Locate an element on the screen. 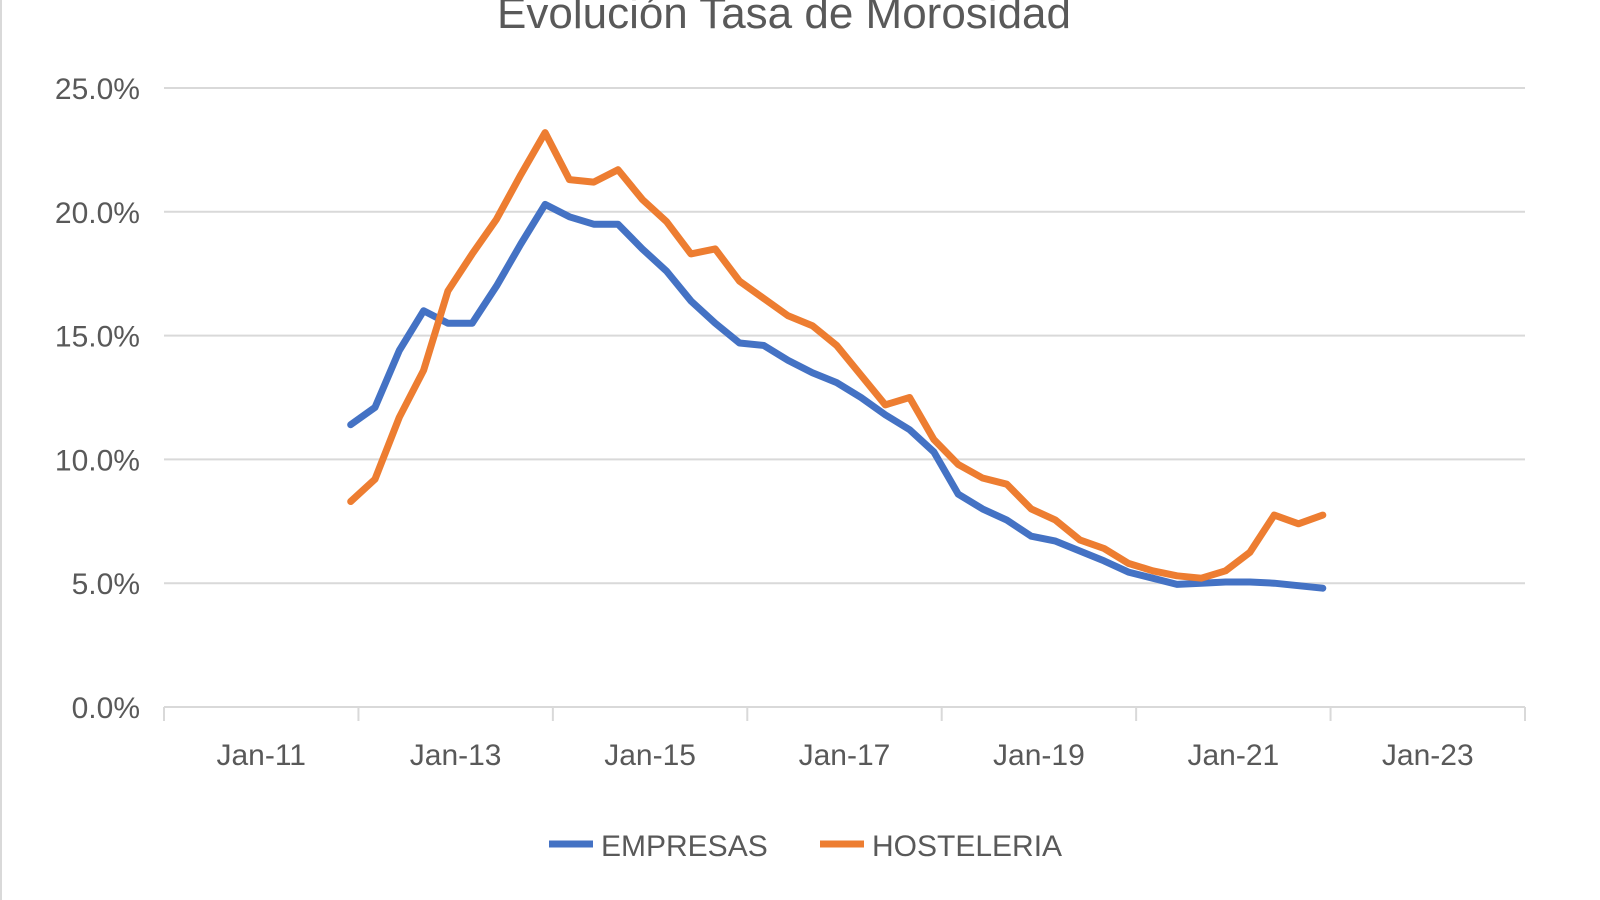 The height and width of the screenshot is (900, 1600). x-tick-label: Jan-11 is located at coordinates (261, 755).